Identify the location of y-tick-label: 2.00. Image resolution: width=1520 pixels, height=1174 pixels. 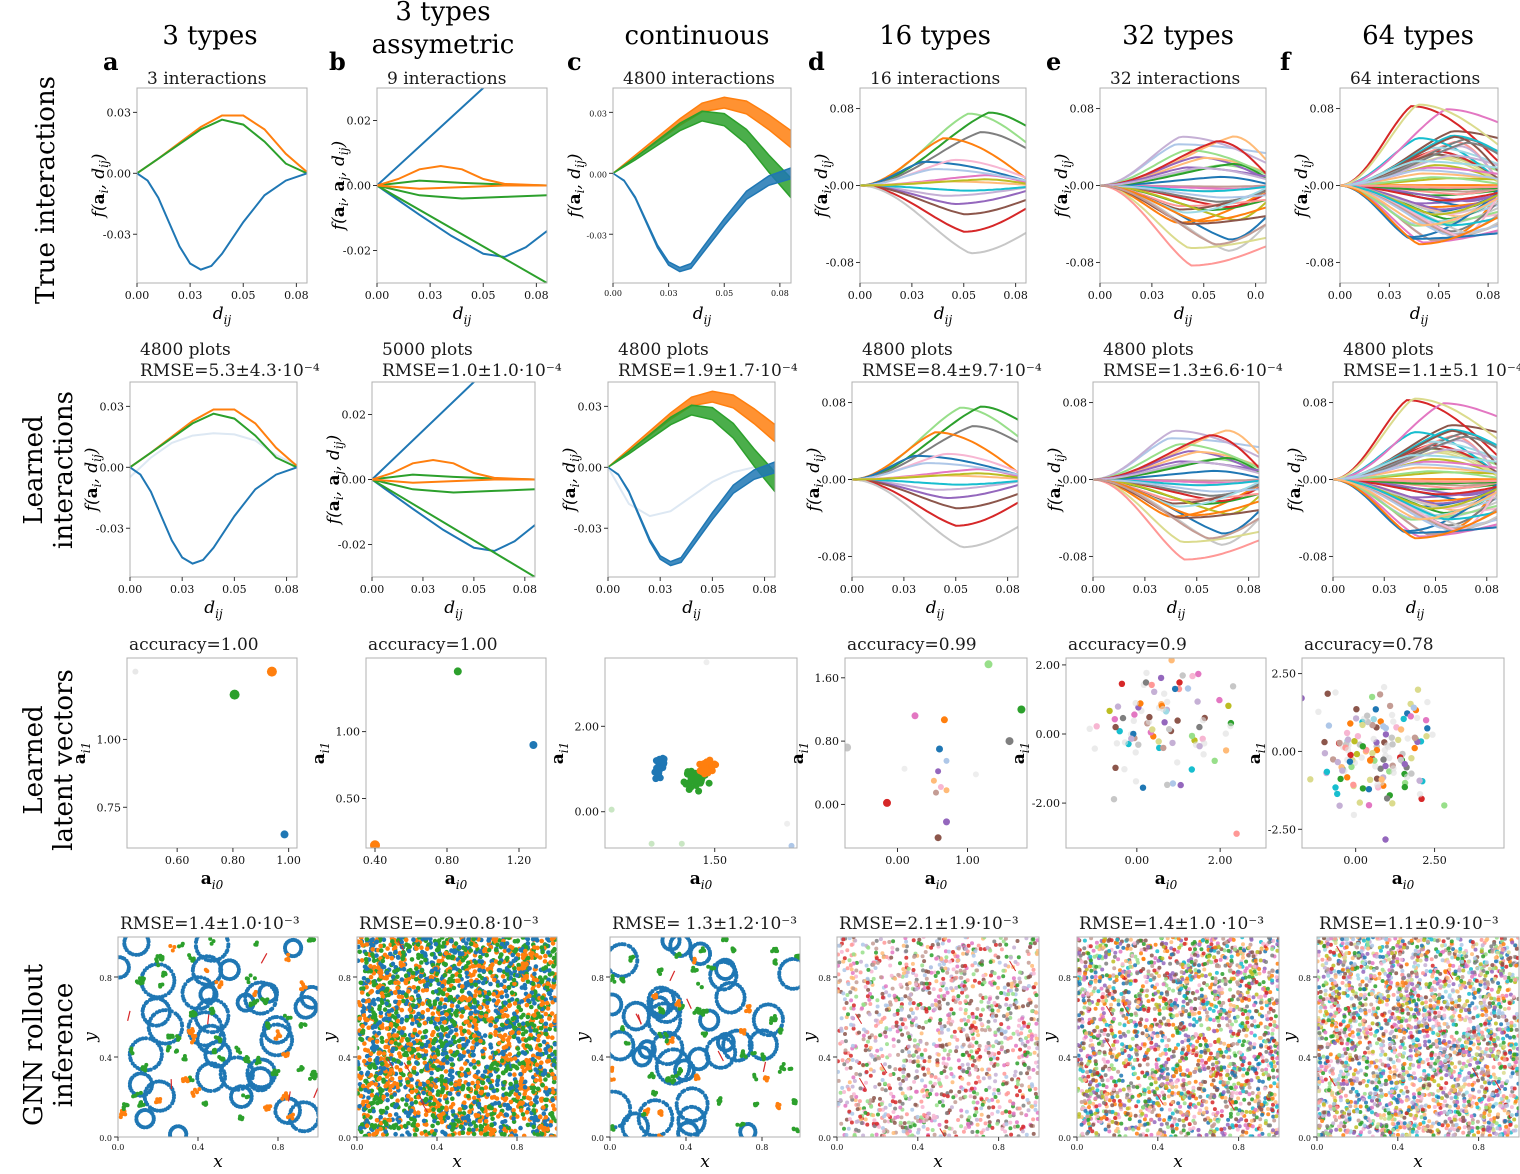
(1048, 665).